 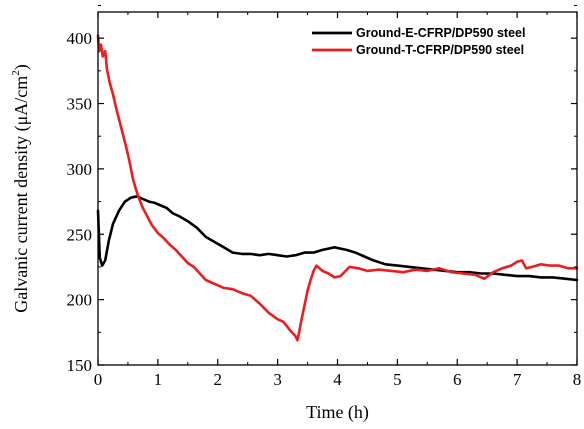 I want to click on x-tick-label: 6, so click(x=457, y=379).